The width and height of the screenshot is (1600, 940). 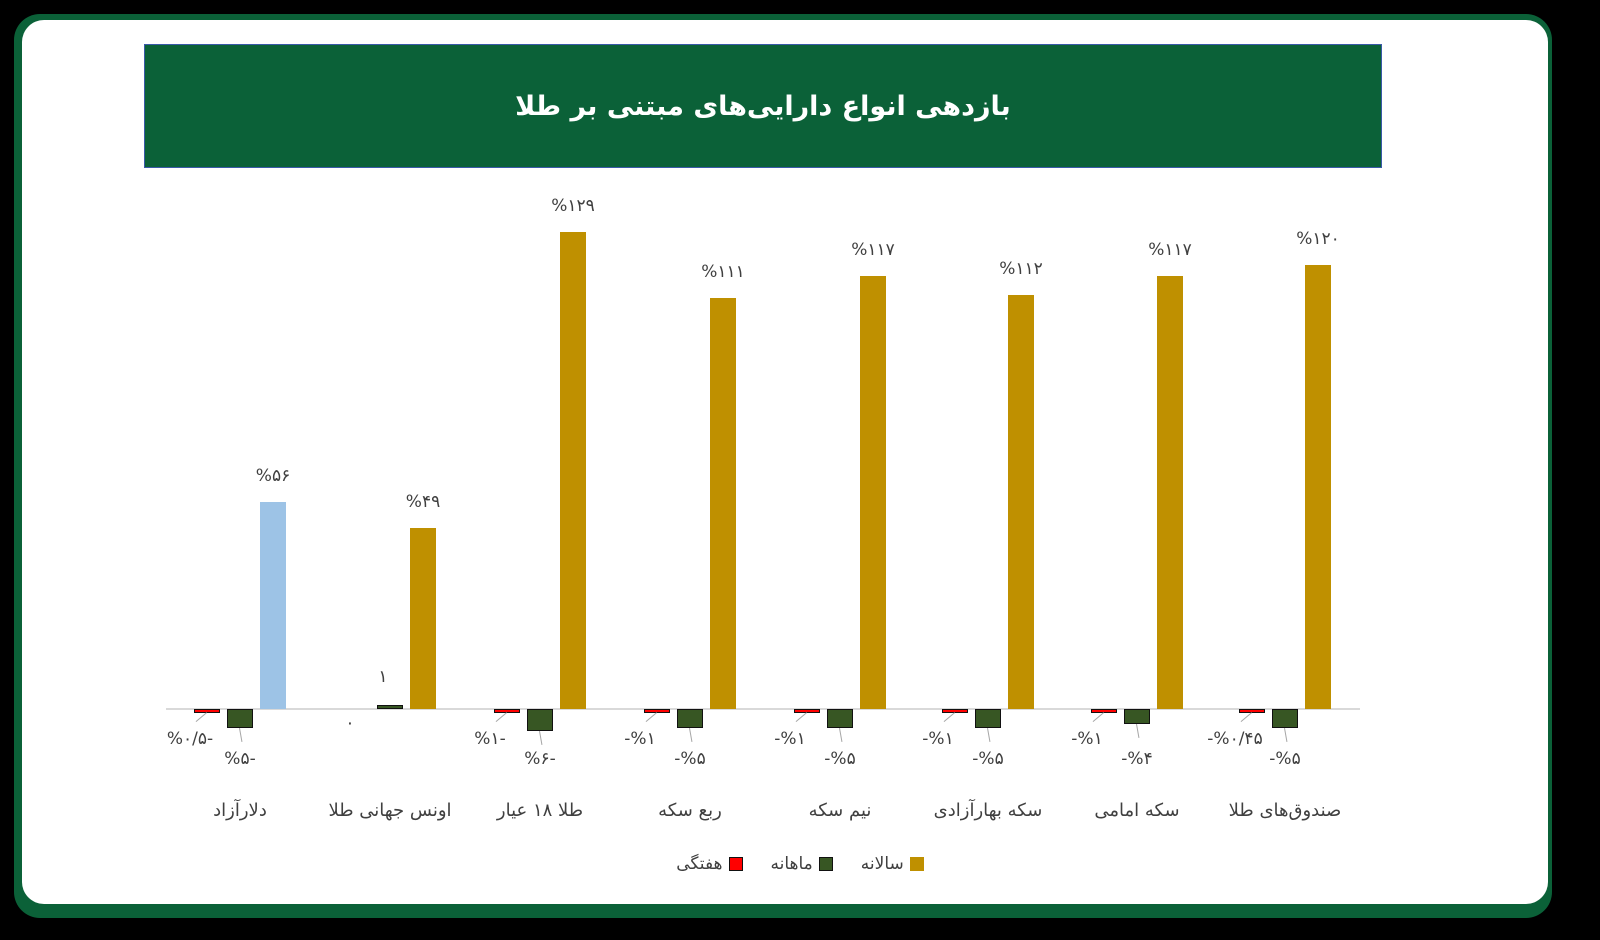 I want to click on legend-label: ماهانه, so click(x=791, y=864).